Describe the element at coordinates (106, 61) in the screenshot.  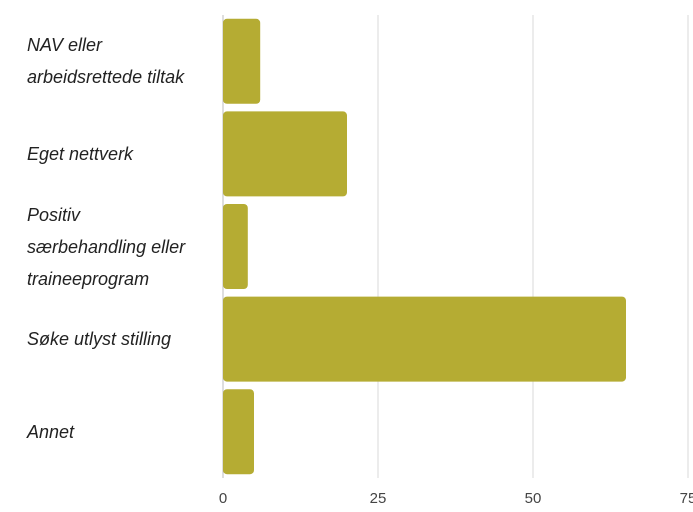
I see `category-label: NAV eller arbeidsrettede tiltak` at that location.